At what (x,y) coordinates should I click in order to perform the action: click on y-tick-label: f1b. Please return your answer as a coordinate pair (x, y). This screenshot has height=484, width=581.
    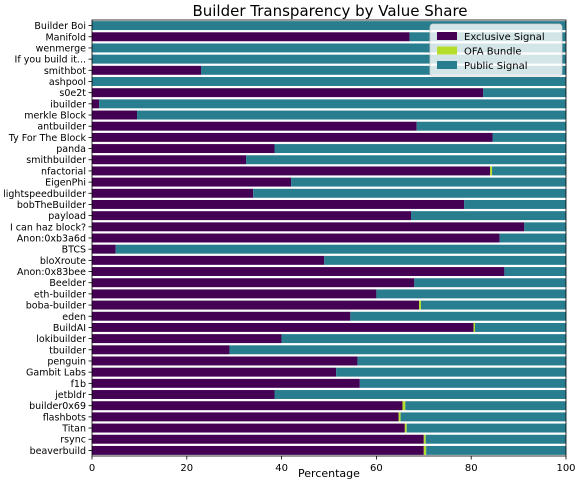
    Looking at the image, I should click on (78, 384).